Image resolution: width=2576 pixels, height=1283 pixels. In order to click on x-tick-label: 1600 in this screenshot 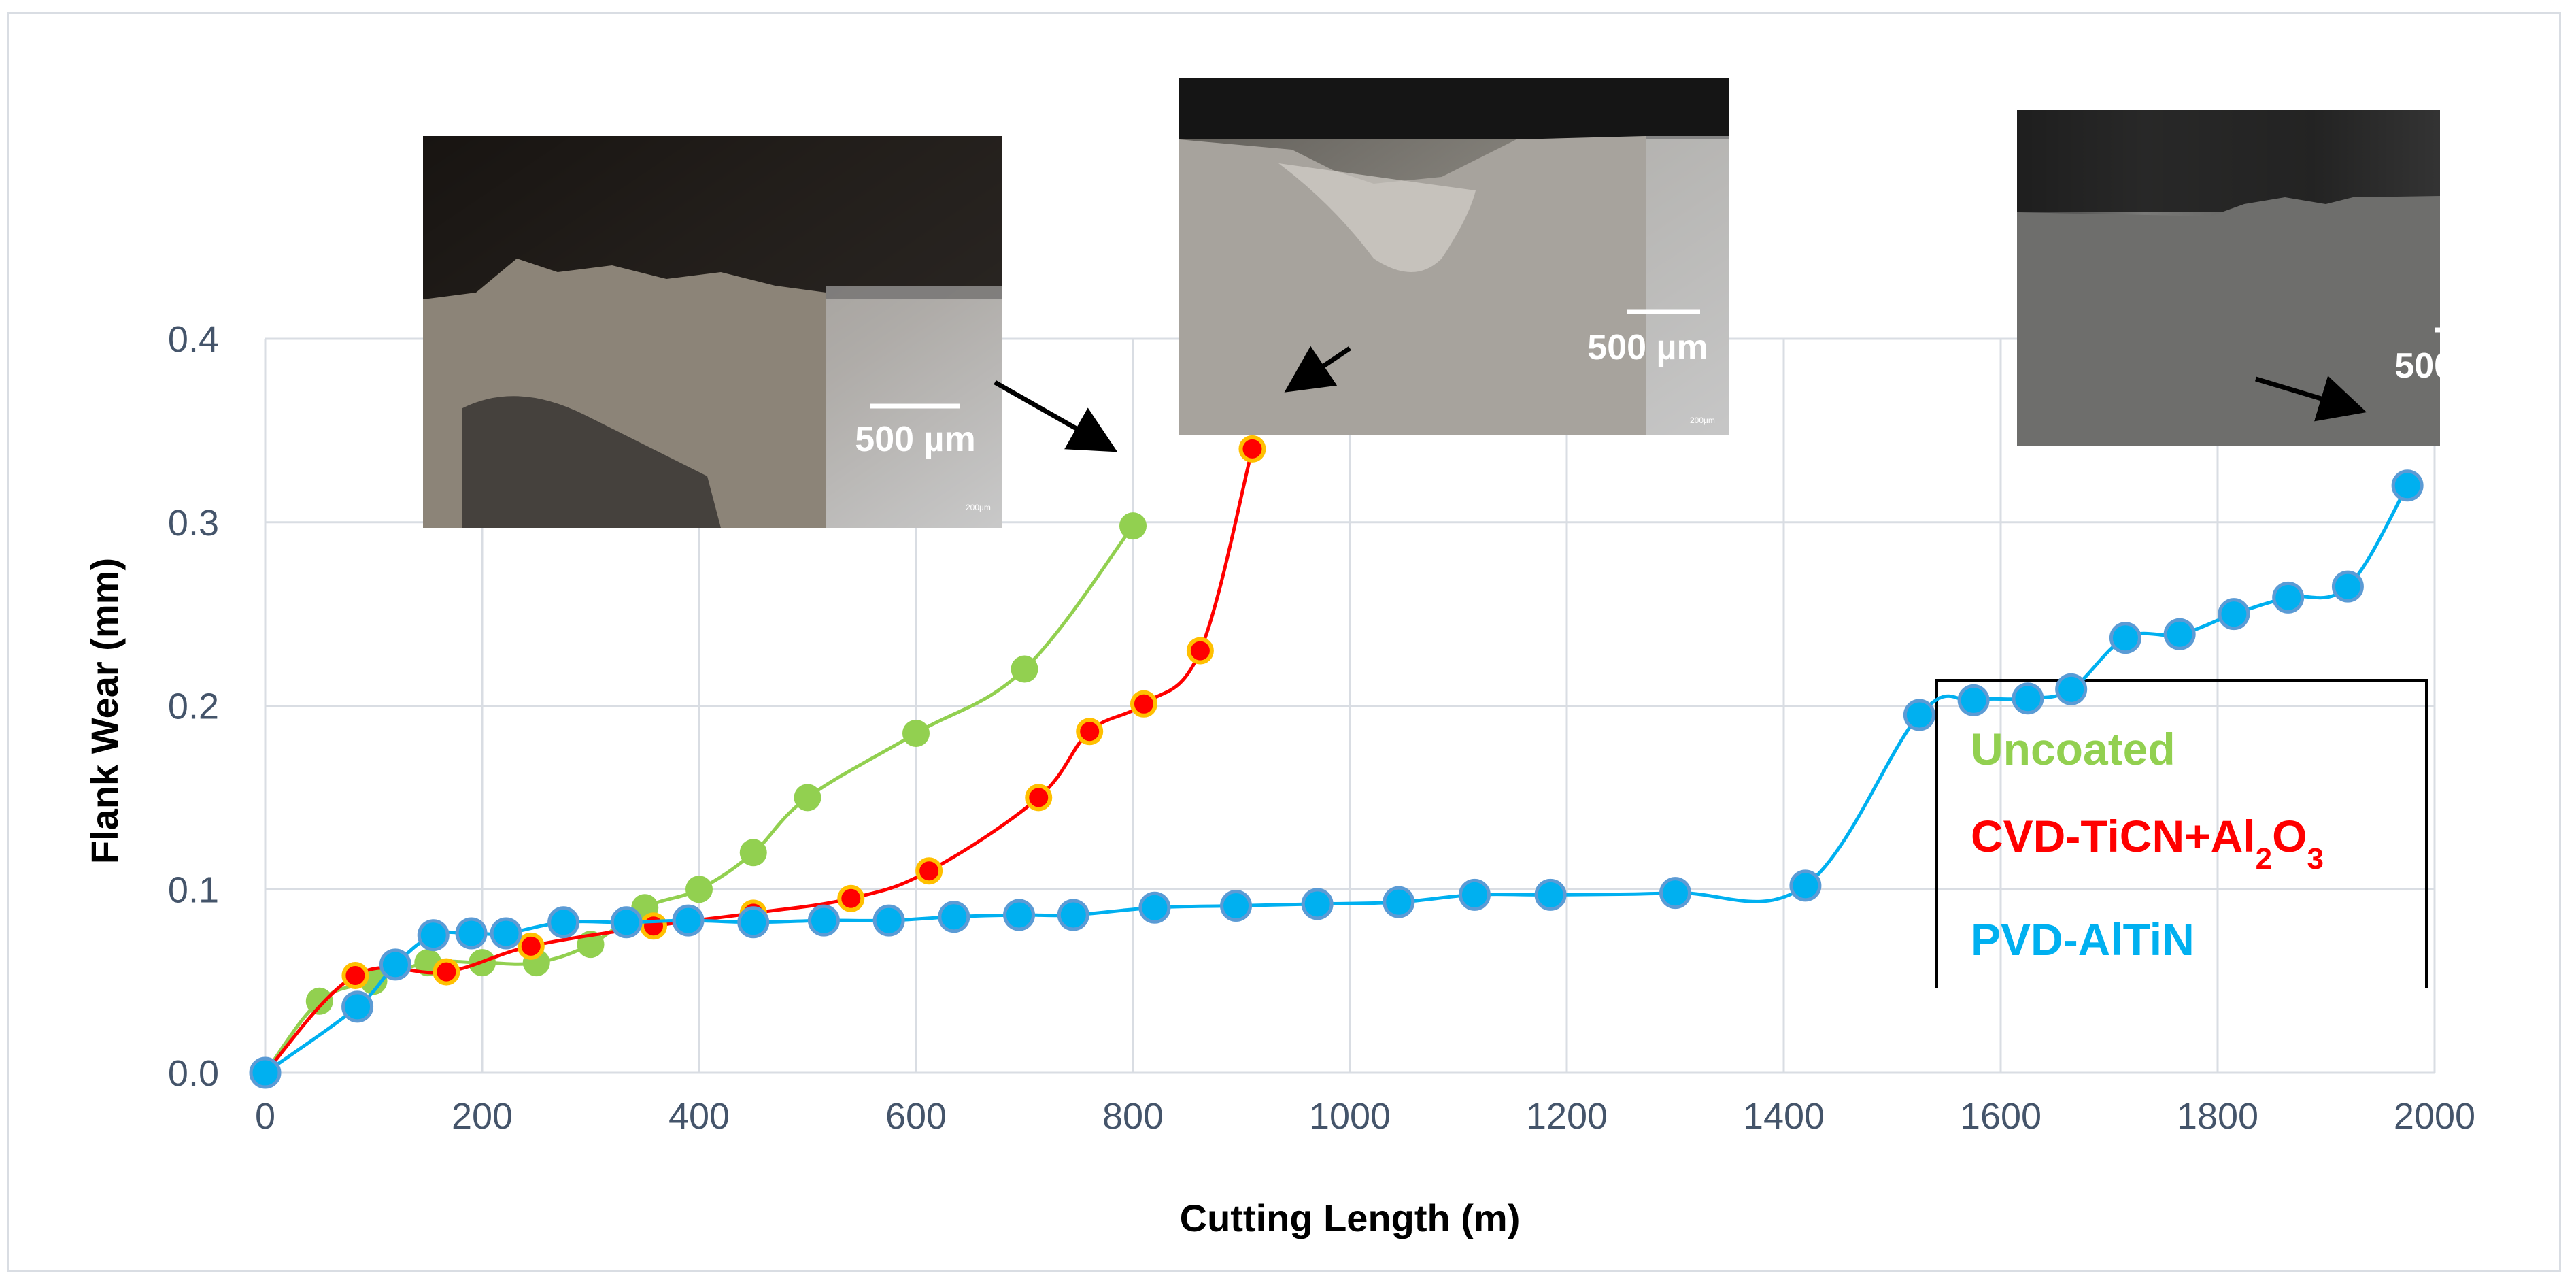, I will do `click(2000, 1116)`.